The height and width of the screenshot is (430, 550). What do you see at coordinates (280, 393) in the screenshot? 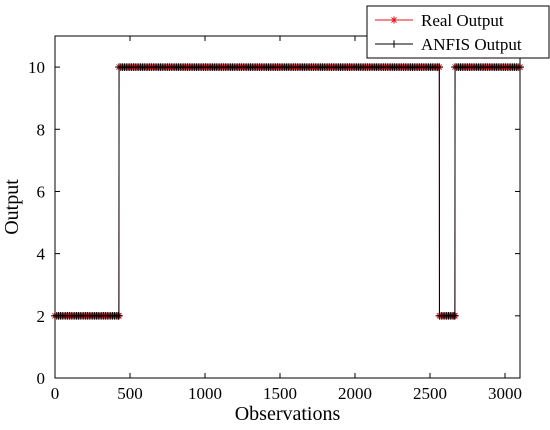
I see `x-tick-label-1500: 1500` at bounding box center [280, 393].